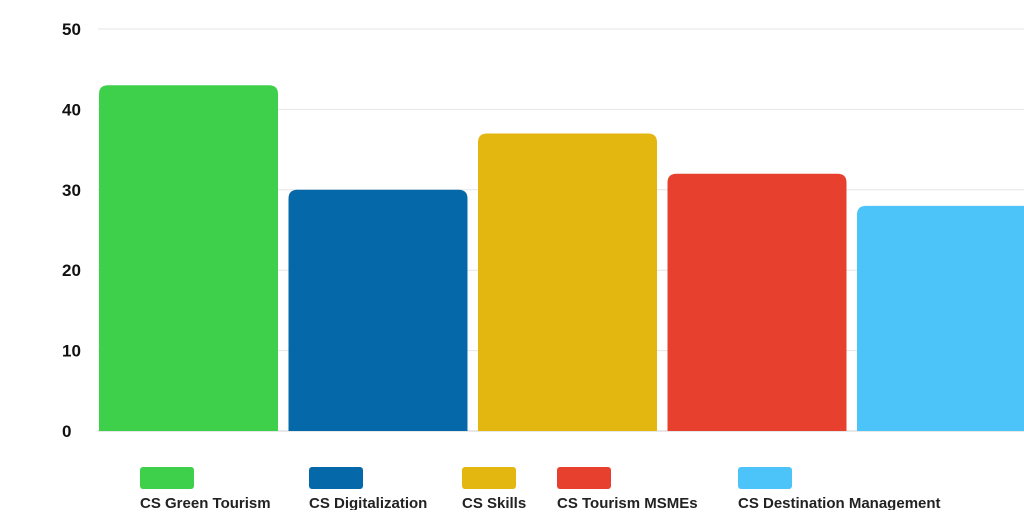  I want to click on legend-label: CS Skills, so click(494, 502).